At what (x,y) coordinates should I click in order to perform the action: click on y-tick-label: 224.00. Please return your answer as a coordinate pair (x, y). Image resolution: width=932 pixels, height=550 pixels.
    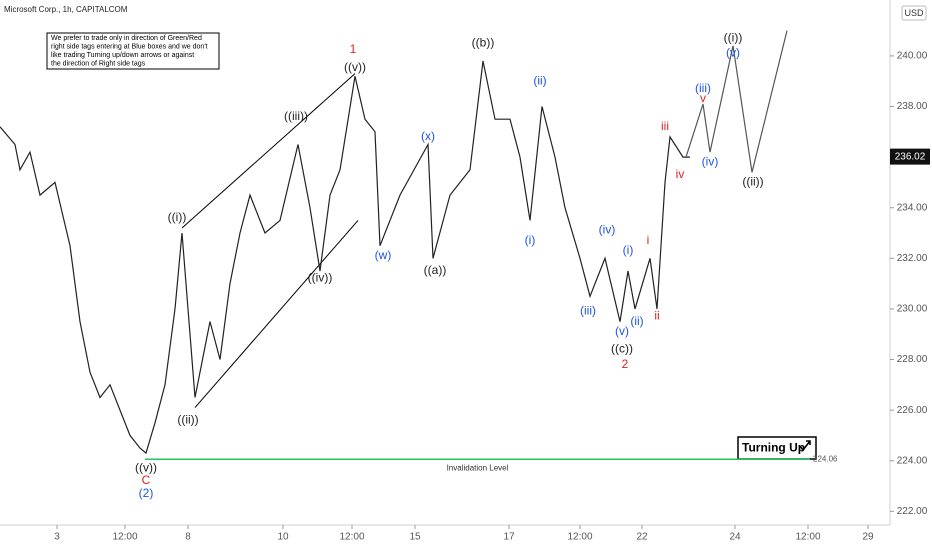
    Looking at the image, I should click on (912, 460).